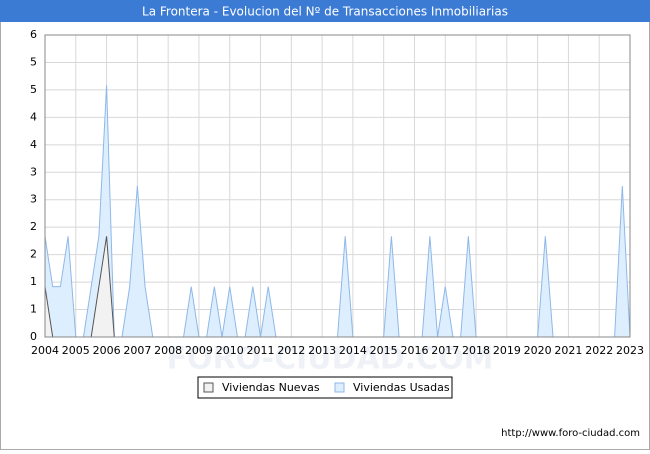 The width and height of the screenshot is (650, 454). What do you see at coordinates (353, 350) in the screenshot?
I see `x-tick-label: 2014` at bounding box center [353, 350].